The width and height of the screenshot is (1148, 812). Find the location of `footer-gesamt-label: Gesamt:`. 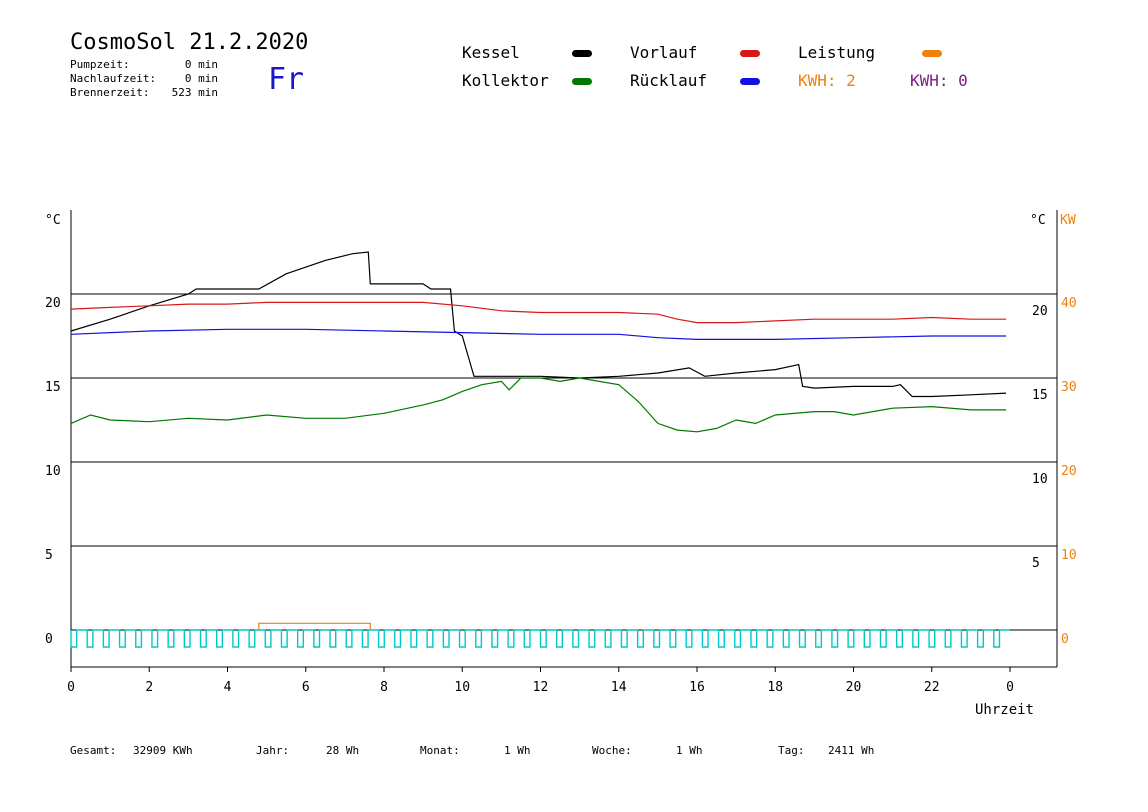

footer-gesamt-label: Gesamt: is located at coordinates (93, 750).